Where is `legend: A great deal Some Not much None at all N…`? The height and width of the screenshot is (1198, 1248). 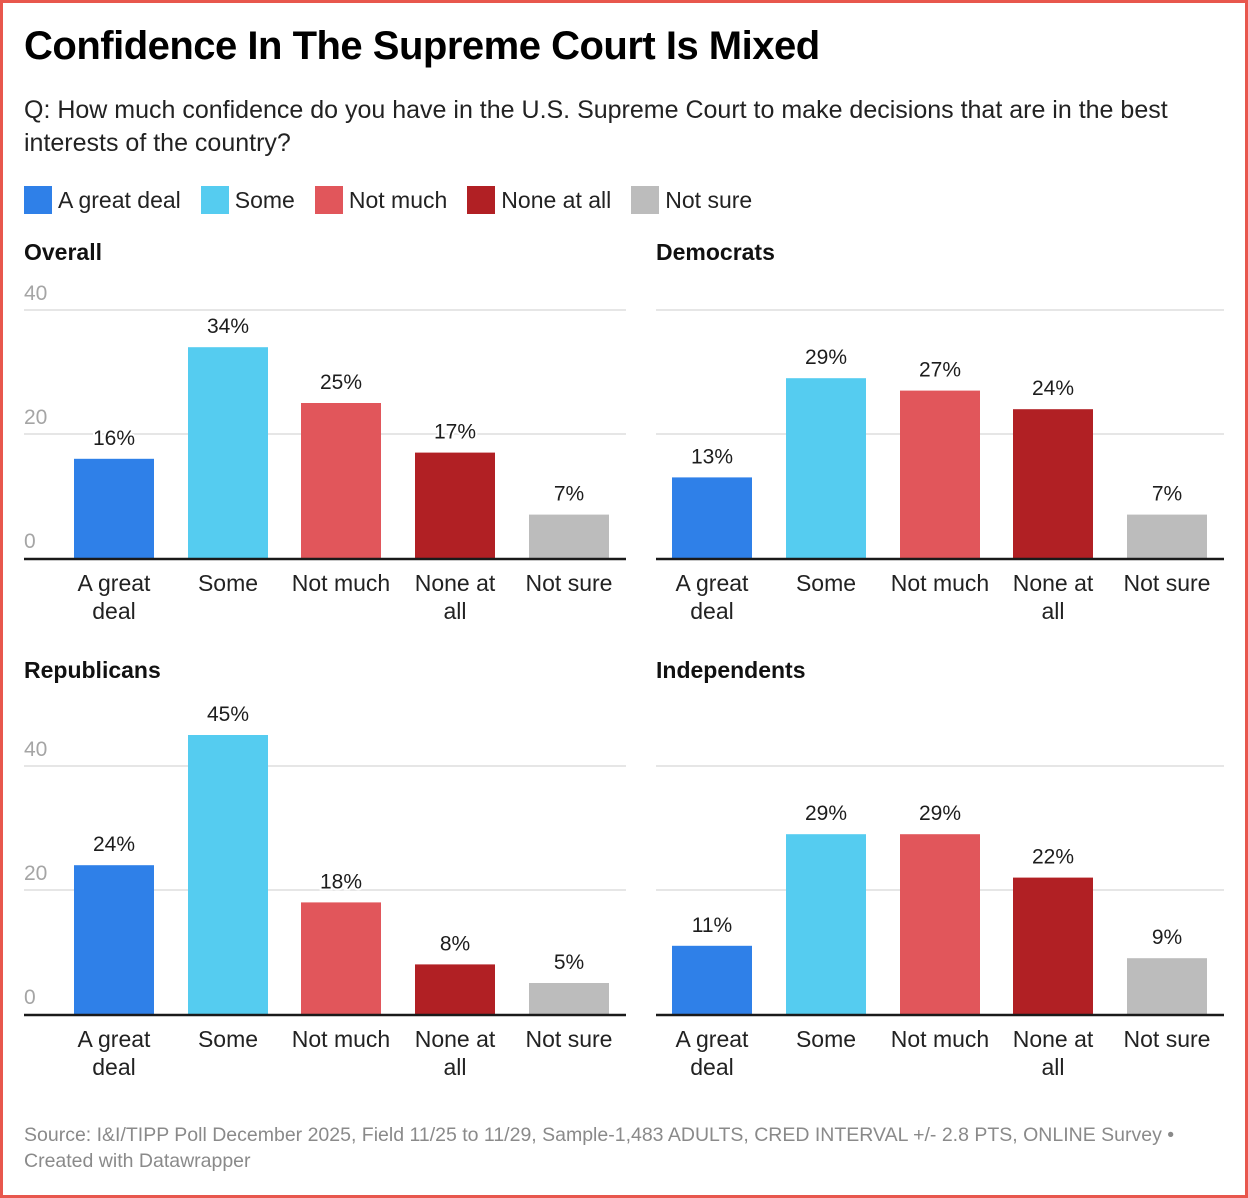 legend: A great deal Some Not much None at all N… is located at coordinates (398, 200).